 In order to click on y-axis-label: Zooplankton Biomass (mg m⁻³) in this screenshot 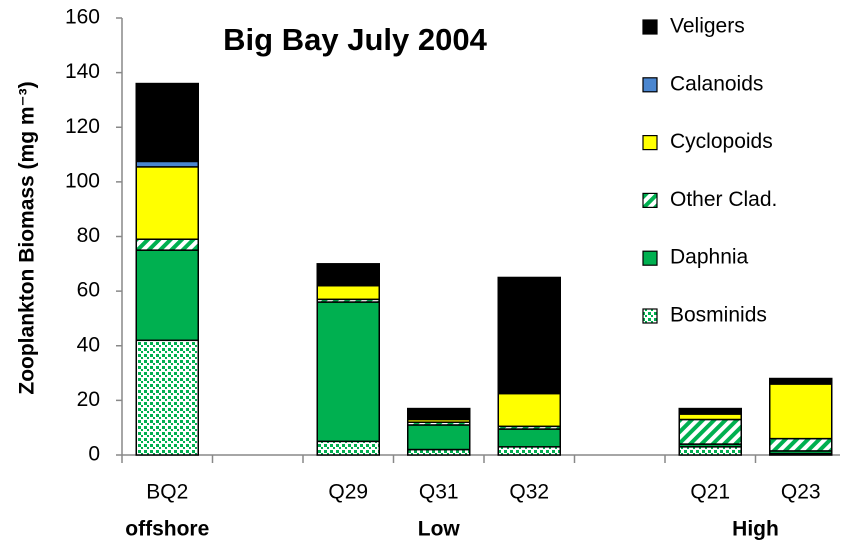, I will do `click(27, 237)`.